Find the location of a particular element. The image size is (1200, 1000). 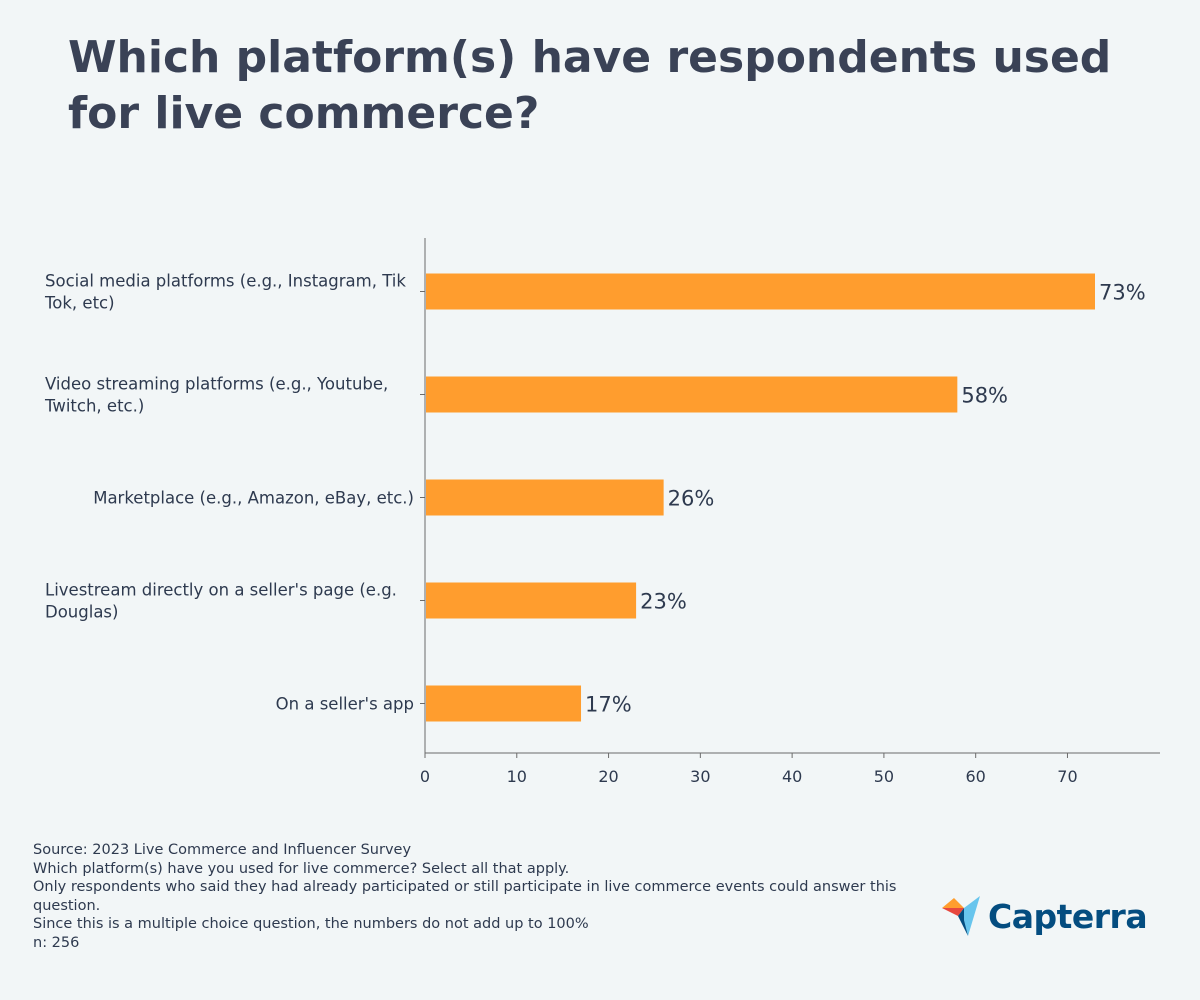

value-label-2: 58% is located at coordinates (984, 396).